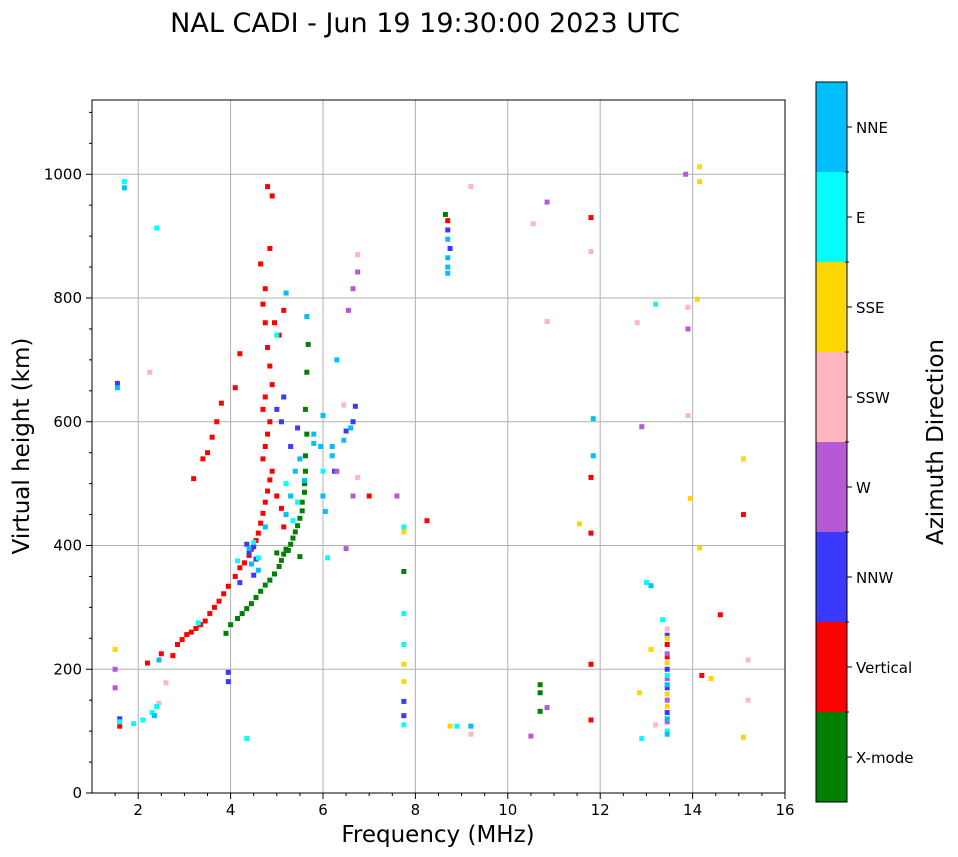  I want to click on chart-title: NAL CADI - Jun 19 19:30:00 2023 UTC, so click(425, 23).